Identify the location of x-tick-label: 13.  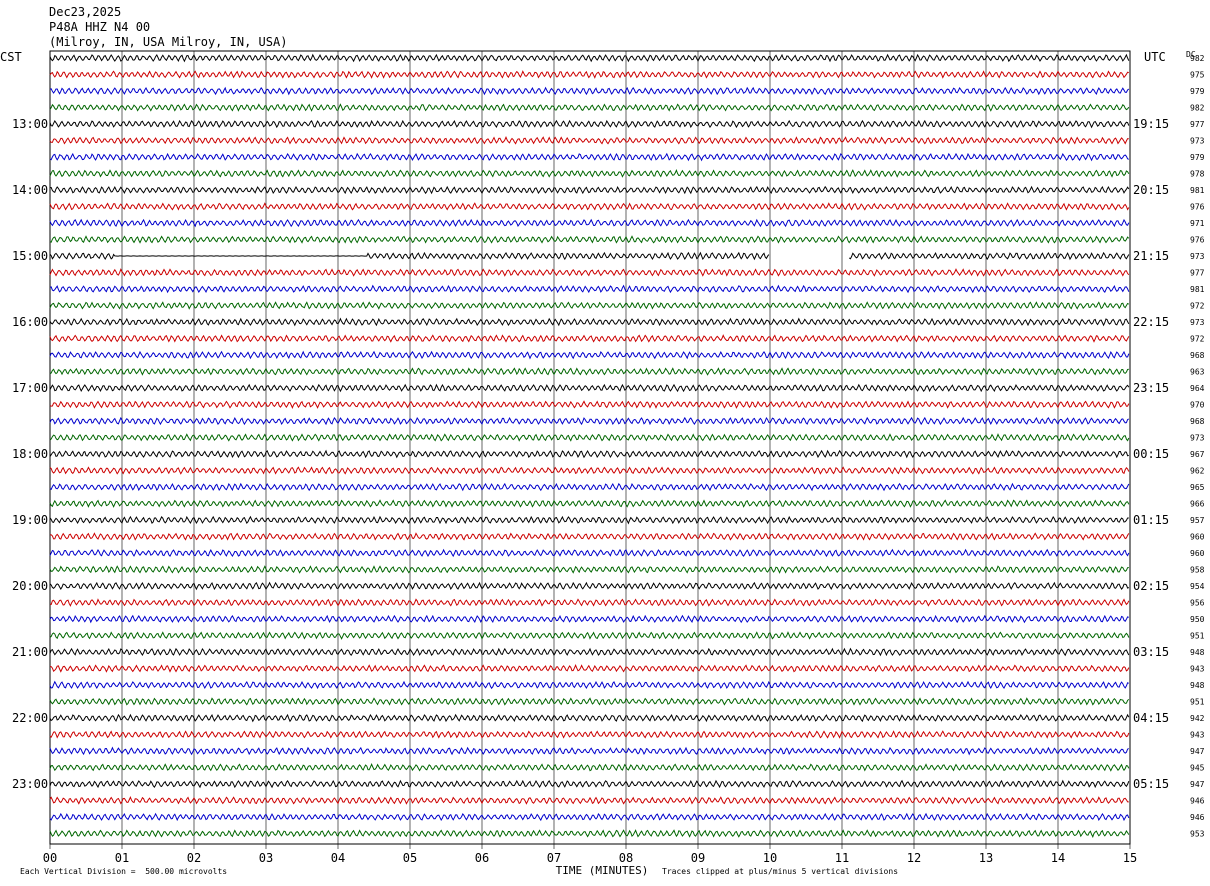
(986, 858).